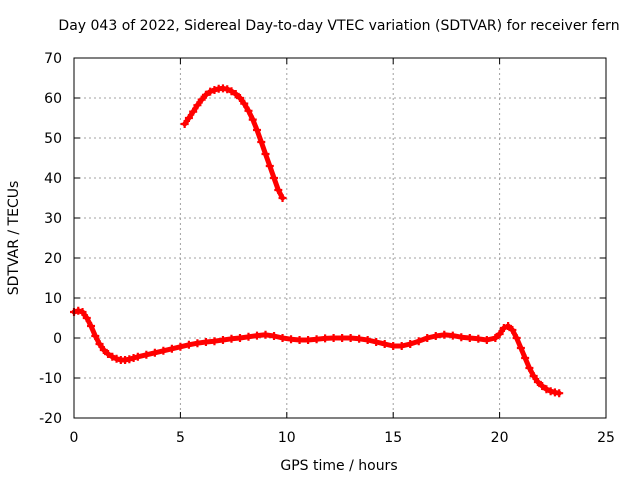 This screenshot has height=480, width=640. I want to click on x-tick-label: 25, so click(606, 438).